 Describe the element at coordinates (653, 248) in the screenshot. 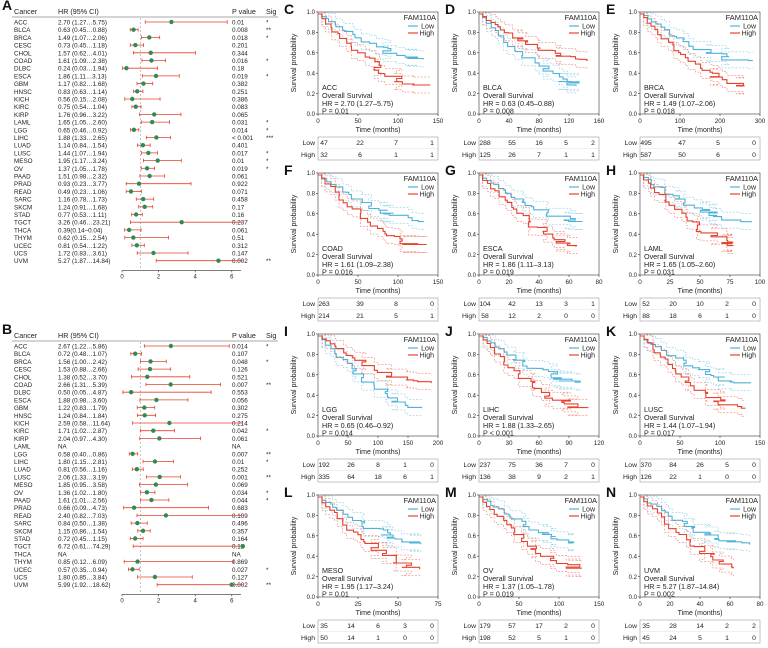

I see `cancer-label: LAML` at that location.